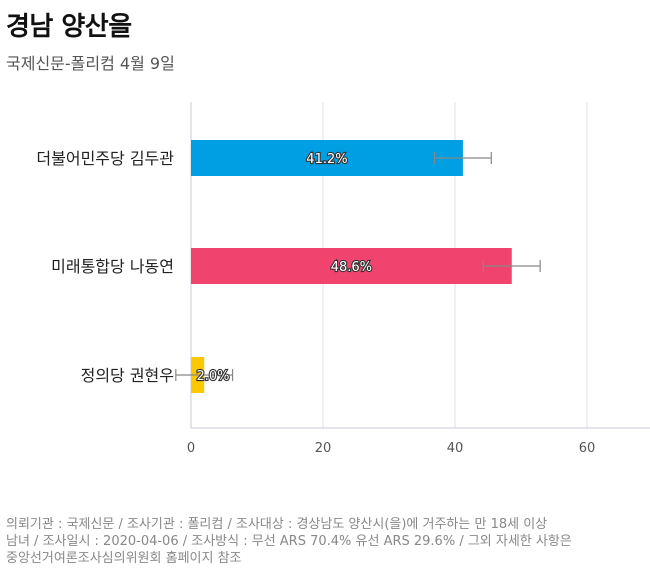 This screenshot has height=576, width=650. I want to click on x-tick-label: 20, so click(323, 448).